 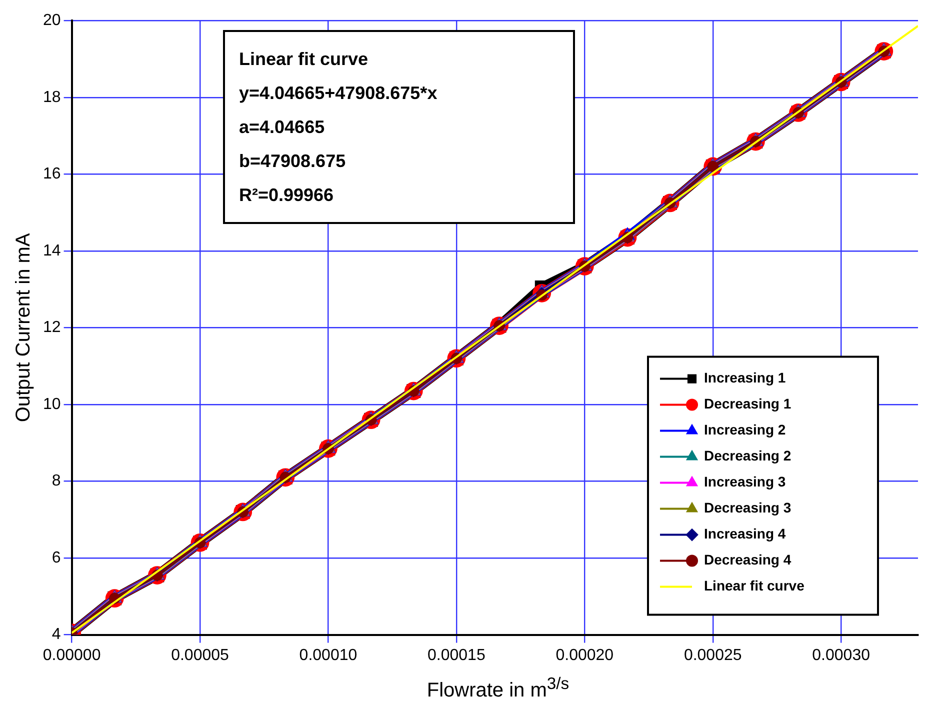 What do you see at coordinates (745, 482) in the screenshot?
I see `legend-label: Increasing 3` at bounding box center [745, 482].